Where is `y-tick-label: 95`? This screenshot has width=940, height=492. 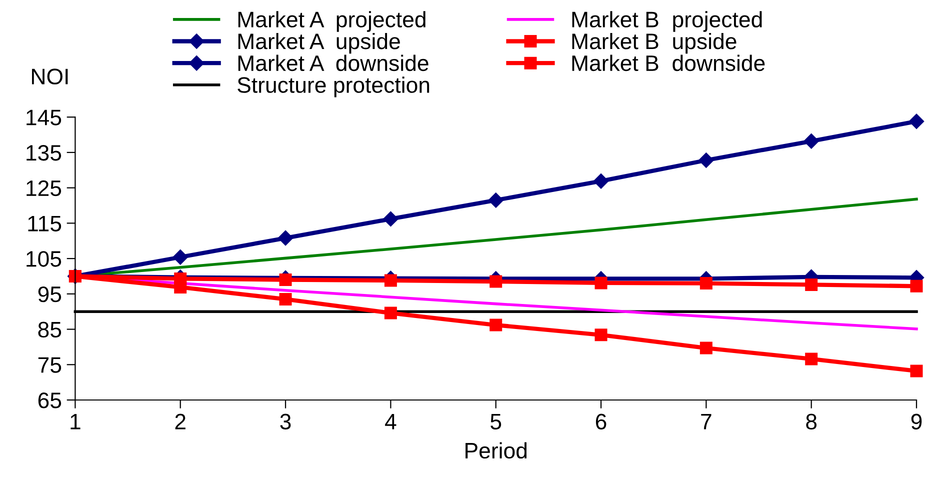 y-tick-label: 95 is located at coordinates (50, 294).